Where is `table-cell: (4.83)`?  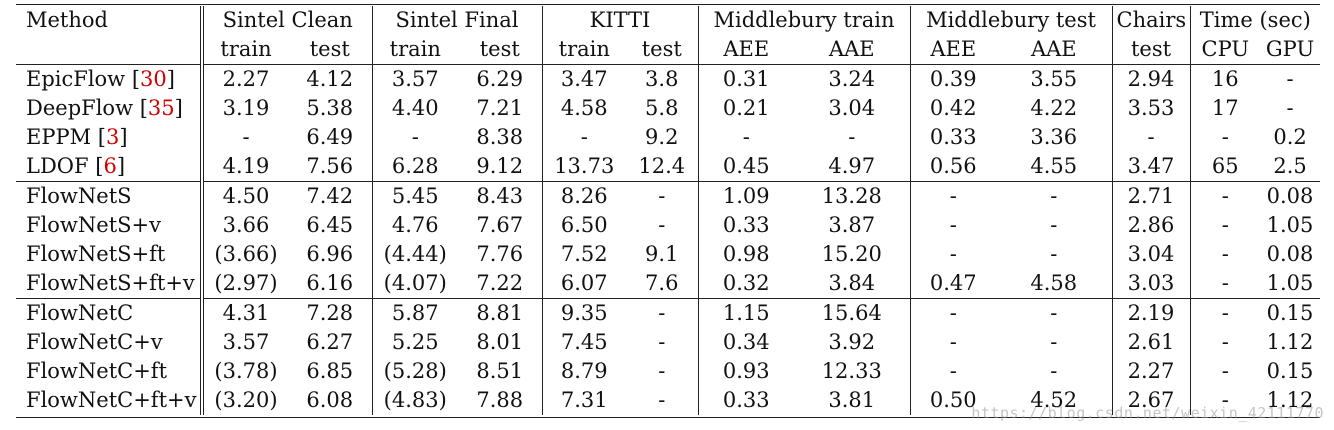 table-cell: (4.83) is located at coordinates (415, 400).